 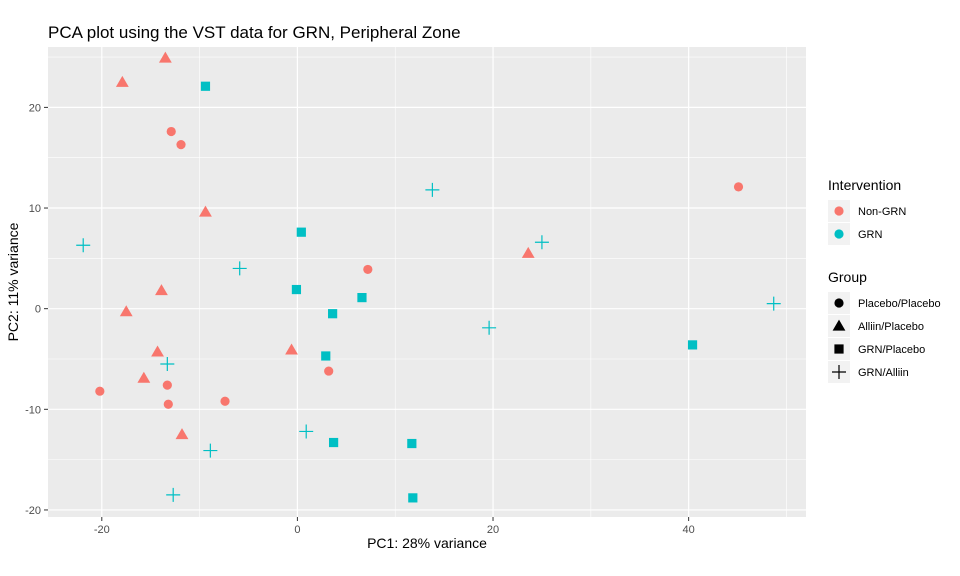 What do you see at coordinates (882, 212) in the screenshot?
I see `legend-label: Non-GRN` at bounding box center [882, 212].